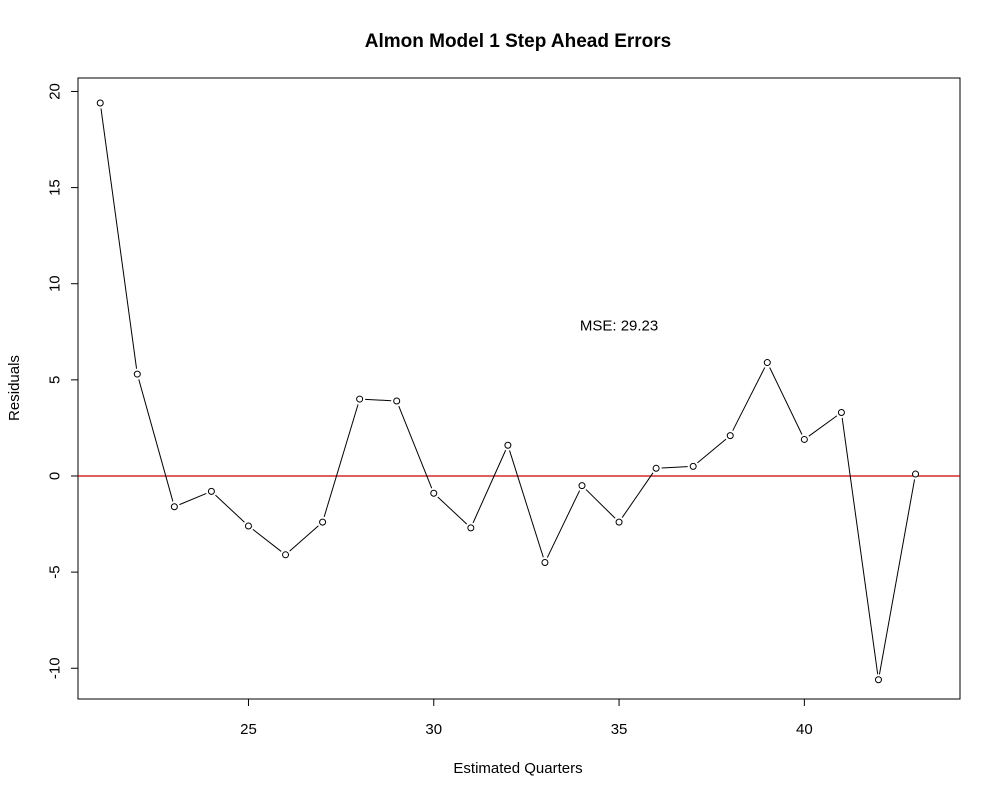 The height and width of the screenshot is (797, 1000). What do you see at coordinates (55, 380) in the screenshot?
I see `y-tick-label: 5` at bounding box center [55, 380].